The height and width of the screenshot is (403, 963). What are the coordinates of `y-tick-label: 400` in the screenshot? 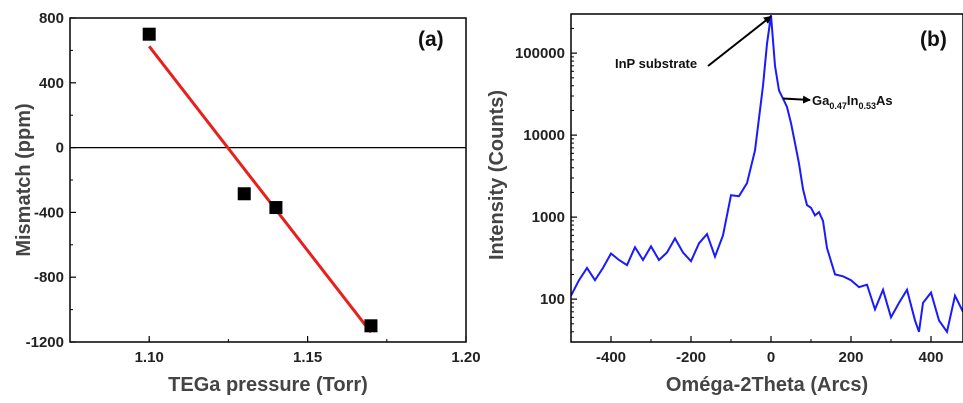 It's located at (51, 83).